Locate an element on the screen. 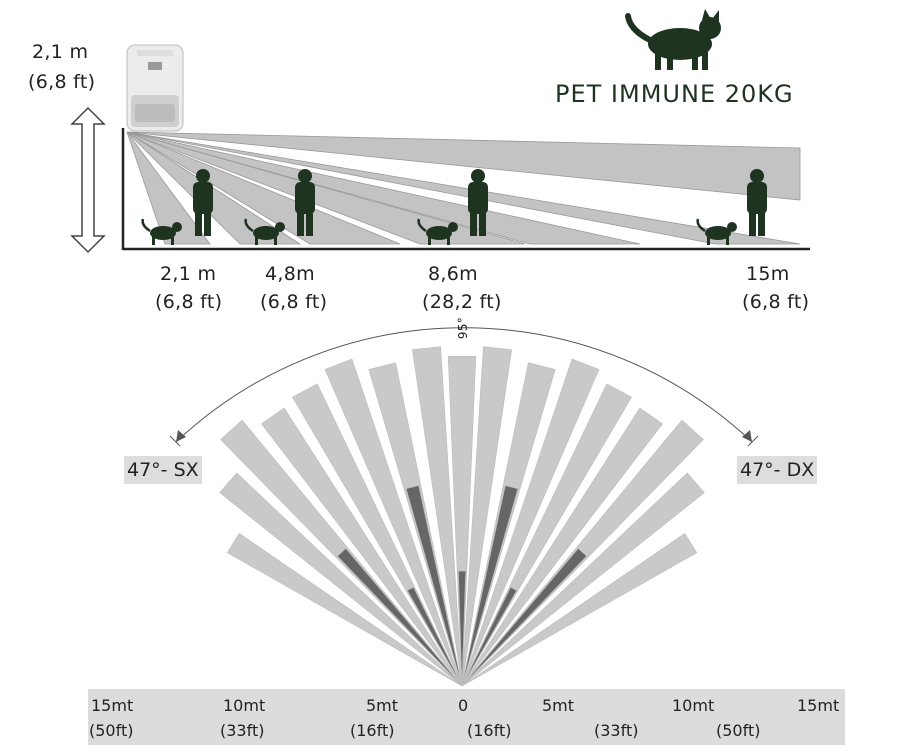 This screenshot has width=913, height=753. scale-label-0-bottom: (50ft) is located at coordinates (111, 730).